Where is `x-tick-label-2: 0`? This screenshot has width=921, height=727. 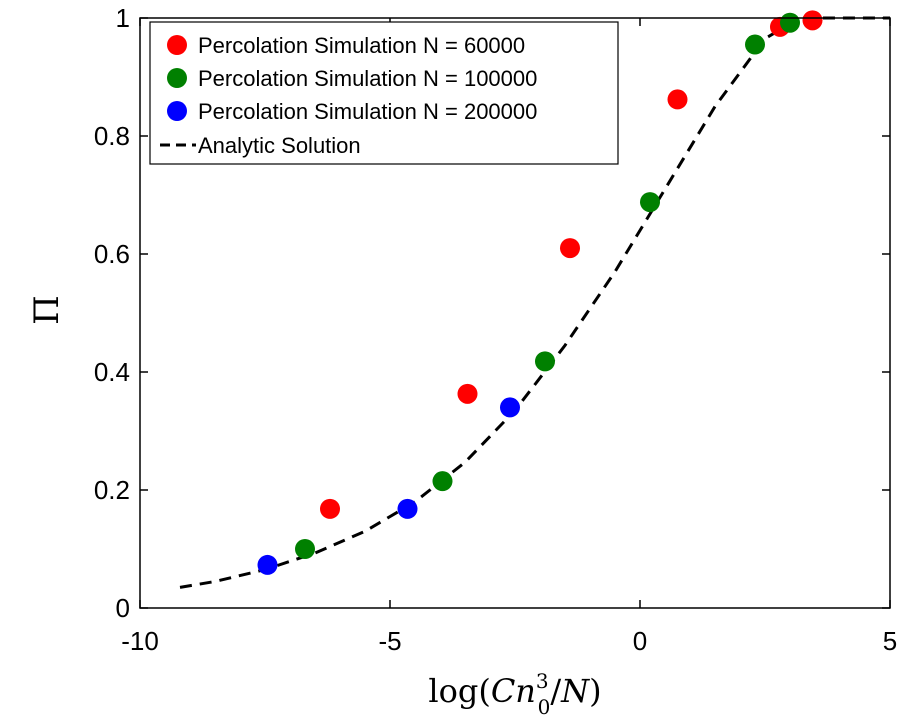
x-tick-label-2: 0 is located at coordinates (640, 641).